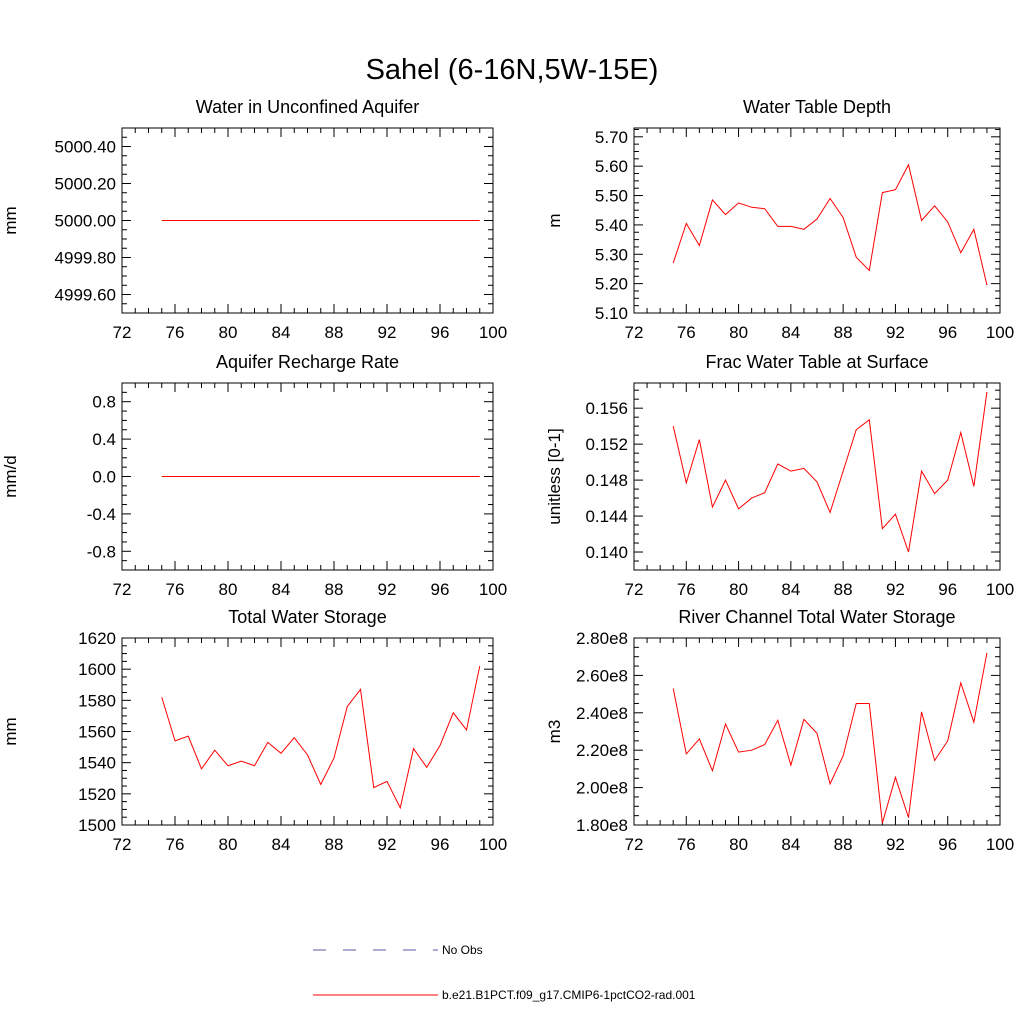 This screenshot has height=1024, width=1024. I want to click on y-tick-label: 0.148, so click(606, 480).